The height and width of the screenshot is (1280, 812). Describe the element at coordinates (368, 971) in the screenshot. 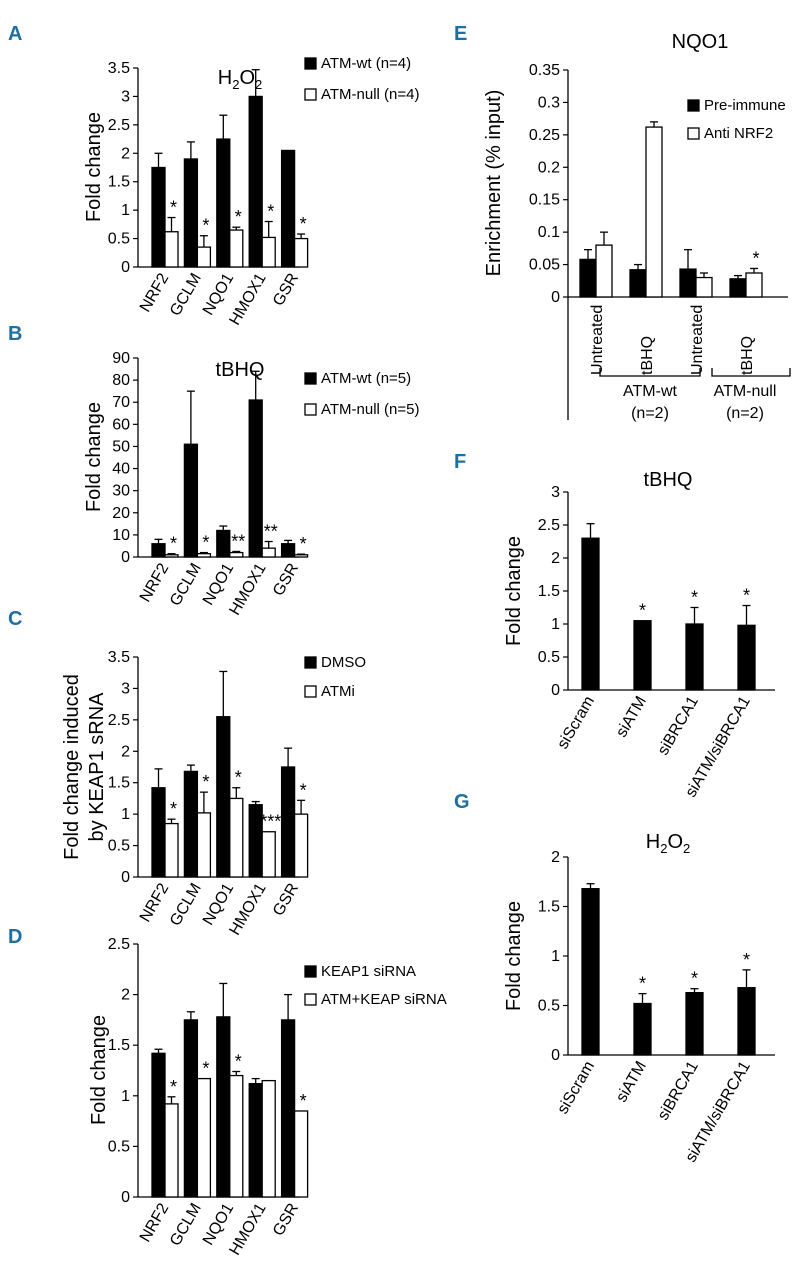

I see `legend-label: KEAP1 siRNA` at that location.